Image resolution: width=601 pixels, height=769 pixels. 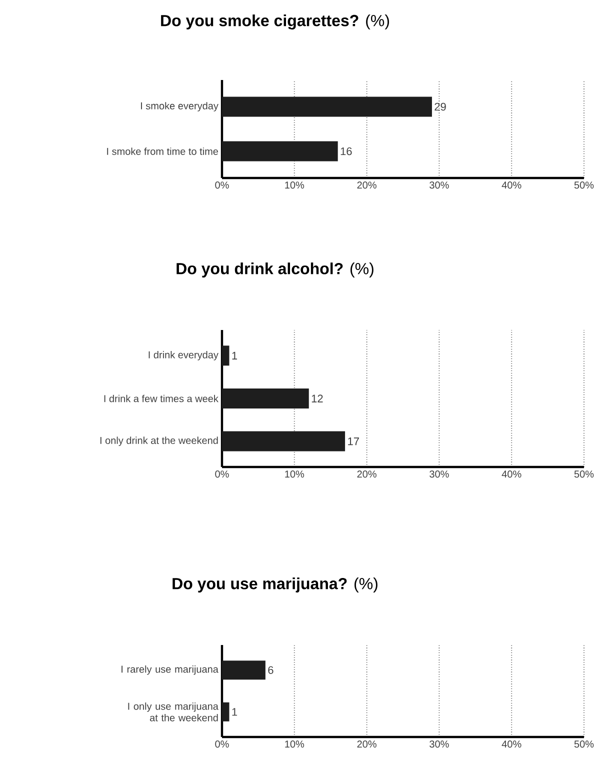 I want to click on y-tick-label: I smoke from time to time, so click(x=162, y=151).